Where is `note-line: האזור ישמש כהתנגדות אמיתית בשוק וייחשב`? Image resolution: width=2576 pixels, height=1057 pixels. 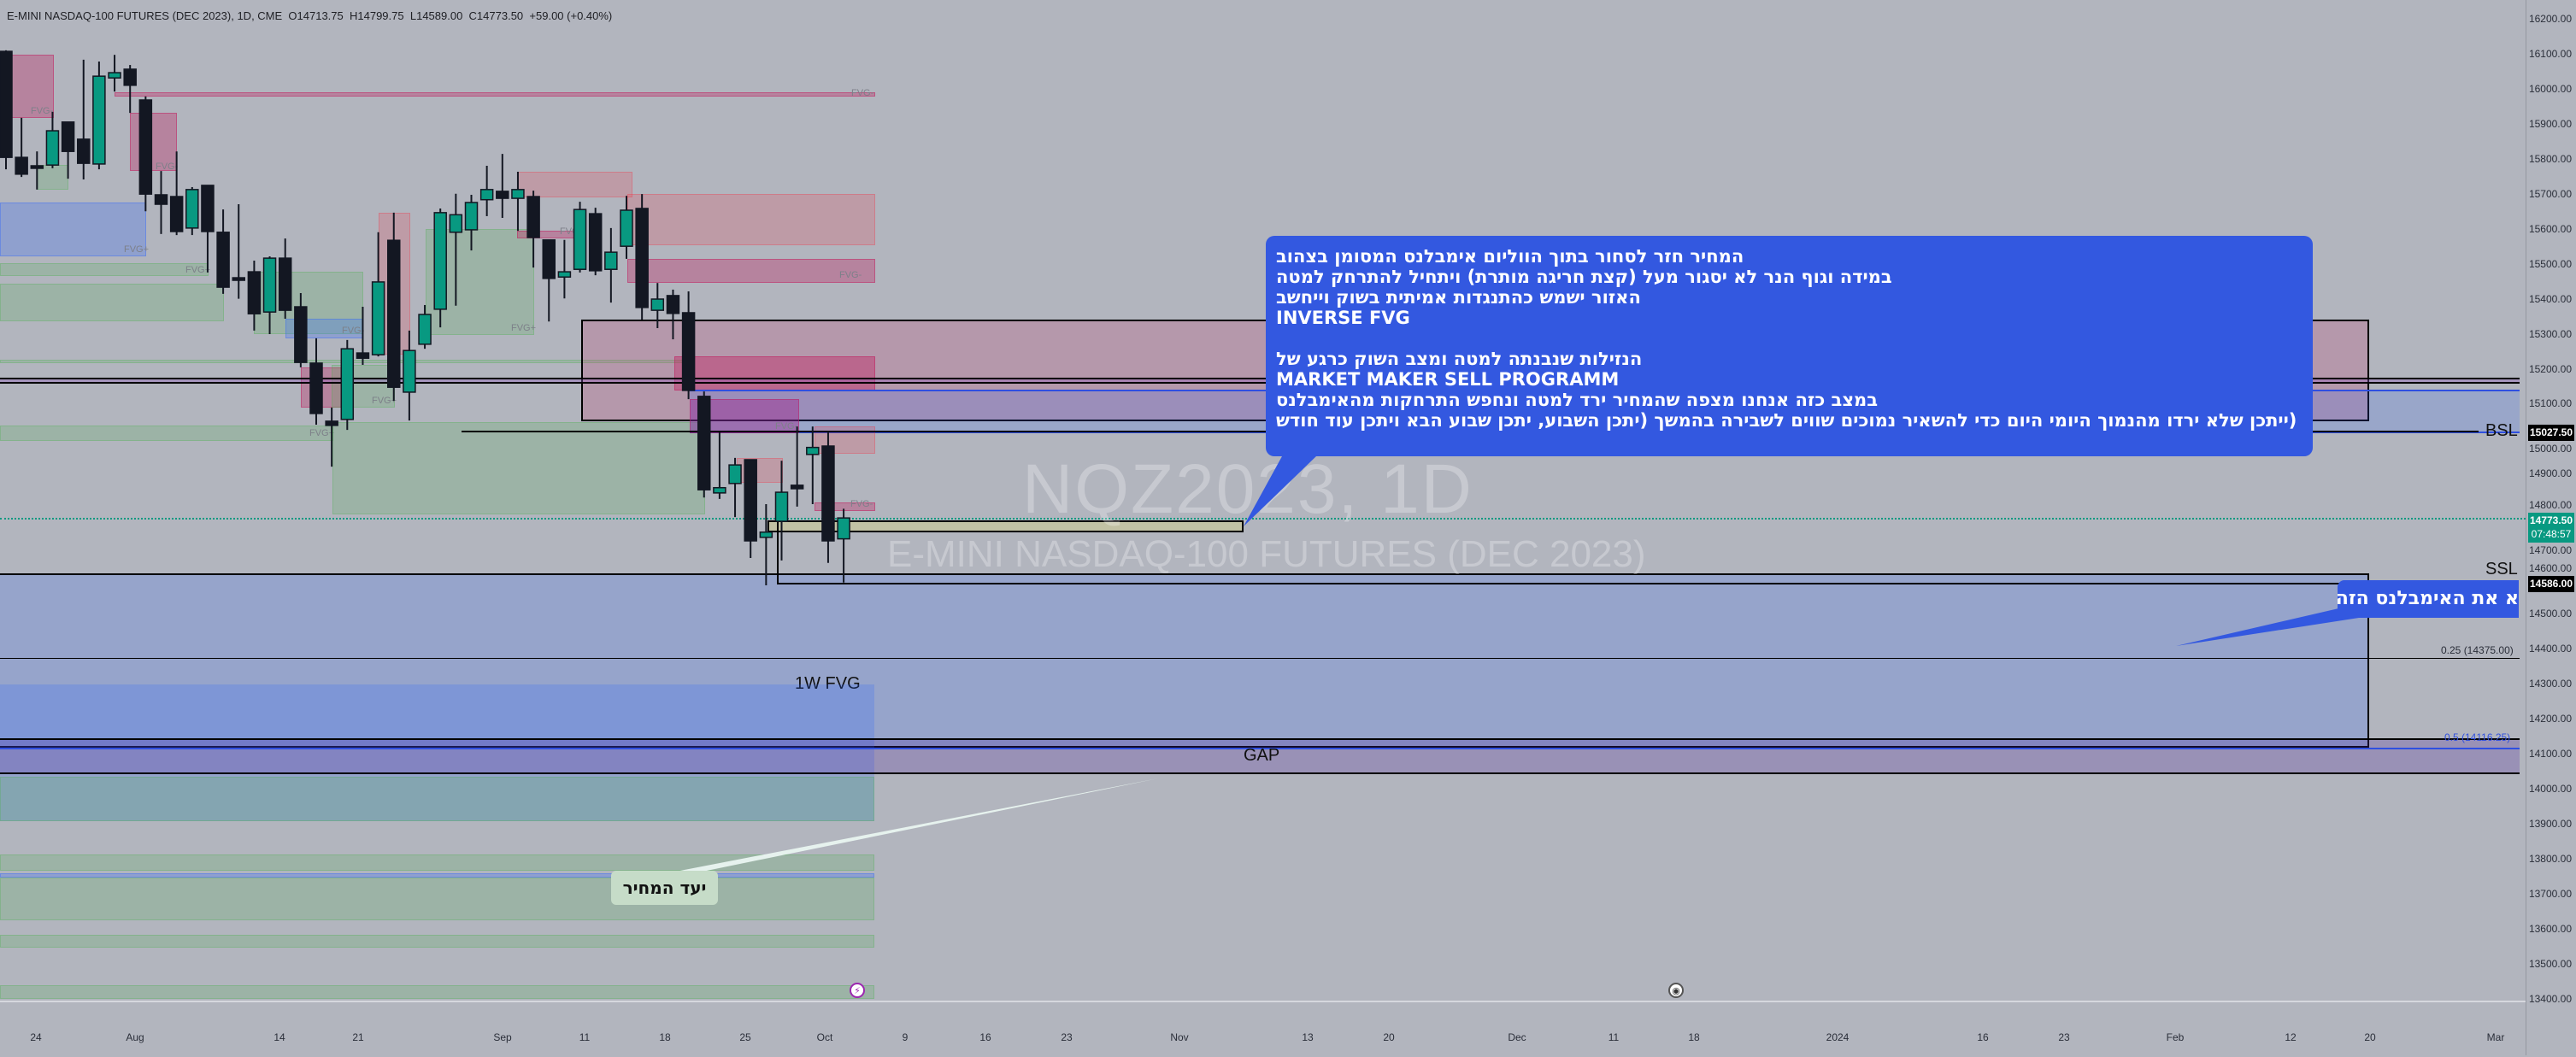
note-line: האזור ישמש כהתנגדות אמיתית בשוק וייחשב is located at coordinates (1458, 298).